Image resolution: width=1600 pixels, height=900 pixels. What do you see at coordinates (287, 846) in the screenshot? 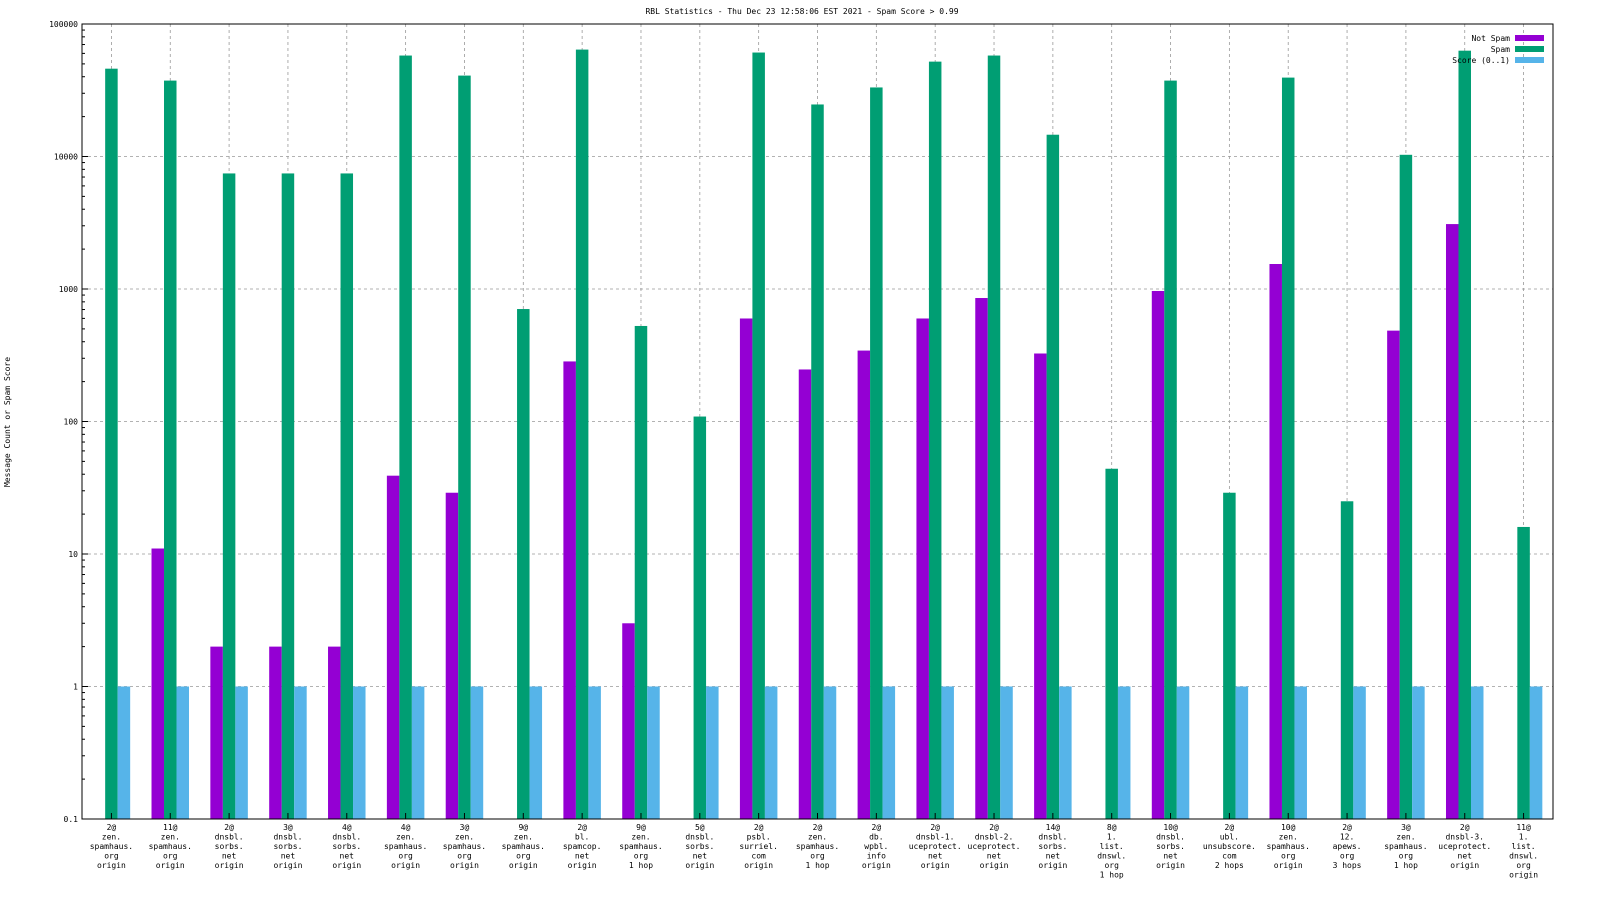
I see `x-tick-label: 3@ dnsbl. sorbs. net origin` at bounding box center [287, 846].